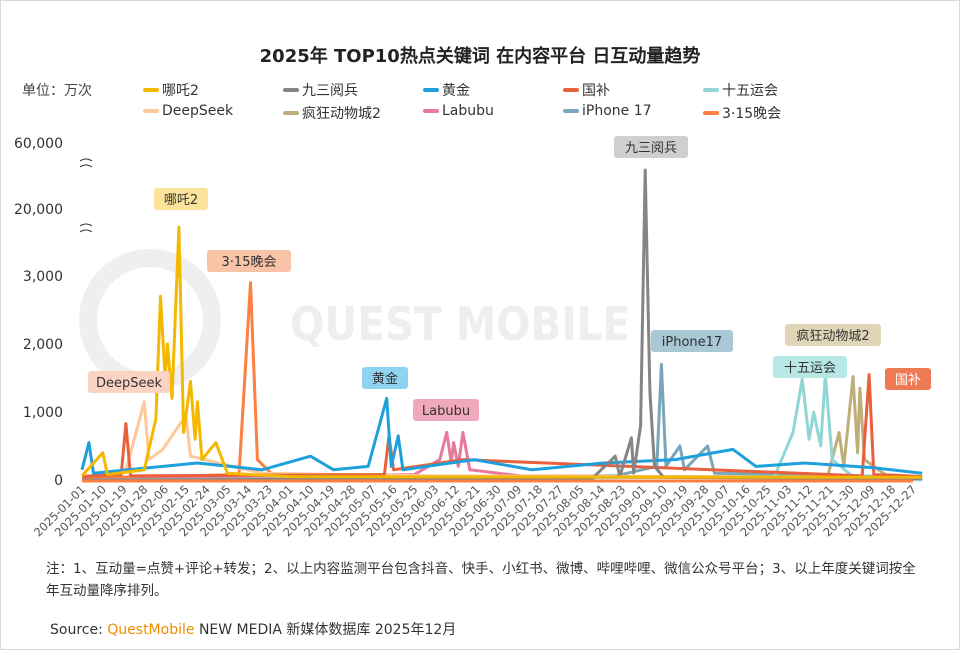 Image resolution: width=960 pixels, height=650 pixels. I want to click on callout-label: 十五运会, so click(810, 368).